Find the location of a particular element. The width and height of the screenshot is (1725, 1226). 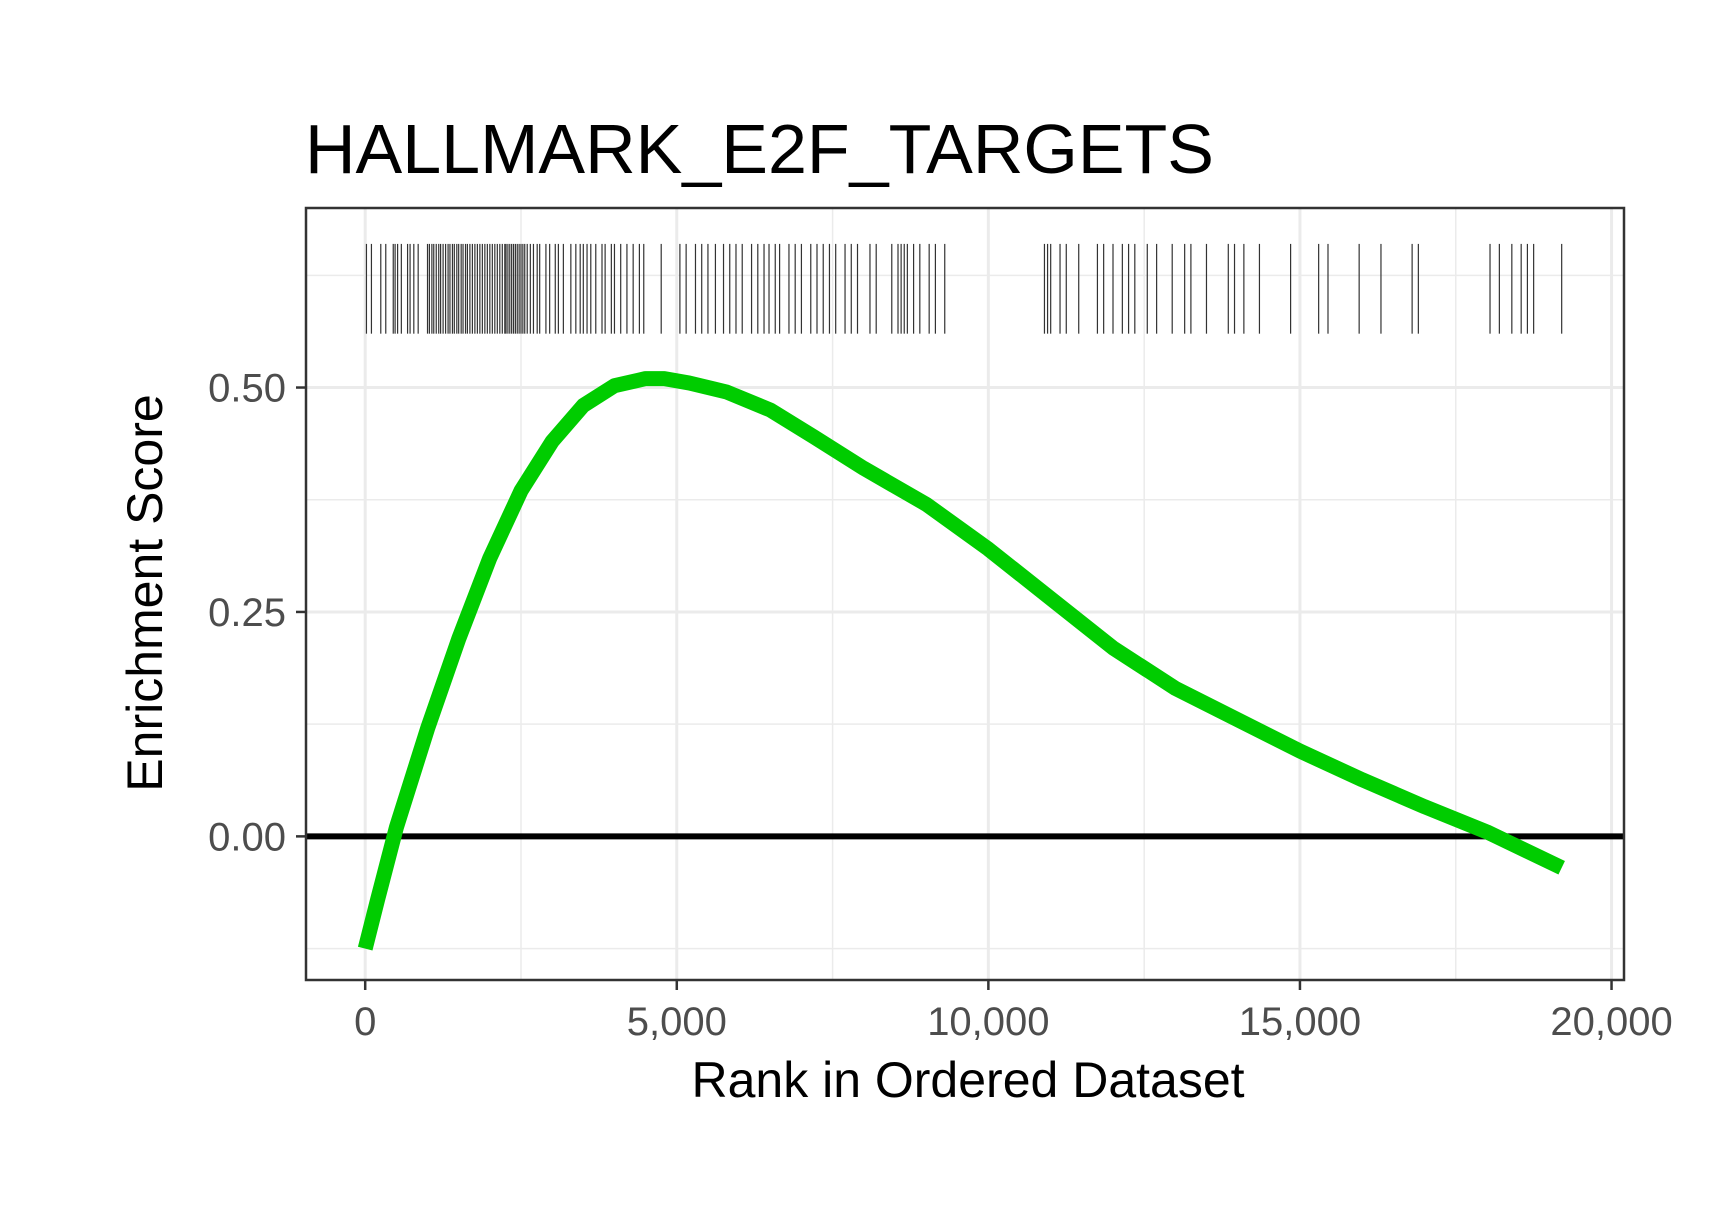

chart-title: HALLMARK_E2F_TARGETS is located at coordinates (759, 149).